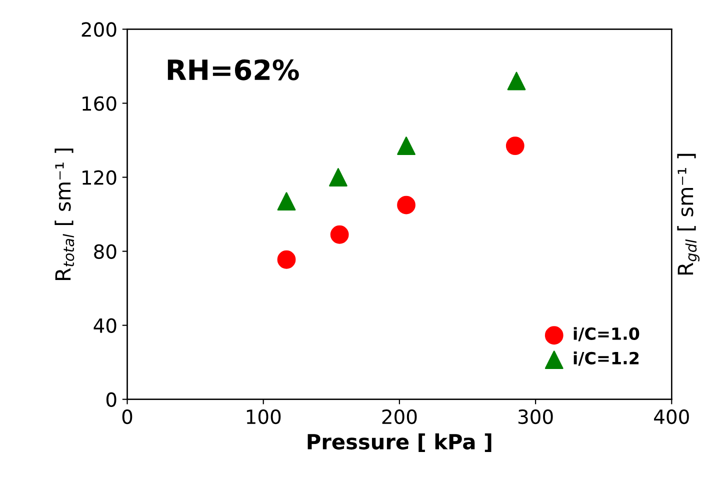 The image size is (707, 487). I want to click on x-tick-label: 400, so click(671, 416).